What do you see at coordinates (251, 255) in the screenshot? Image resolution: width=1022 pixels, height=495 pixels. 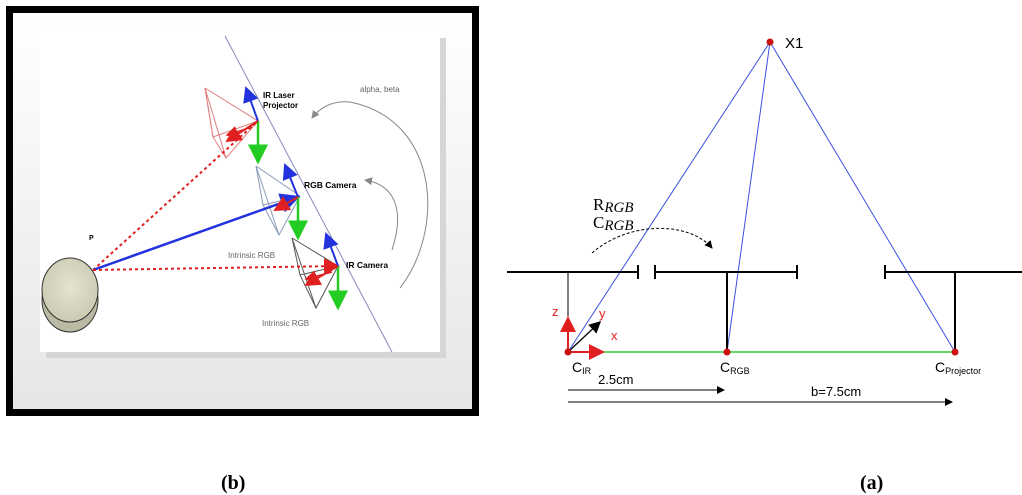 I see `intrinsic-rgb-label-1: Intrinsic RGB` at bounding box center [251, 255].